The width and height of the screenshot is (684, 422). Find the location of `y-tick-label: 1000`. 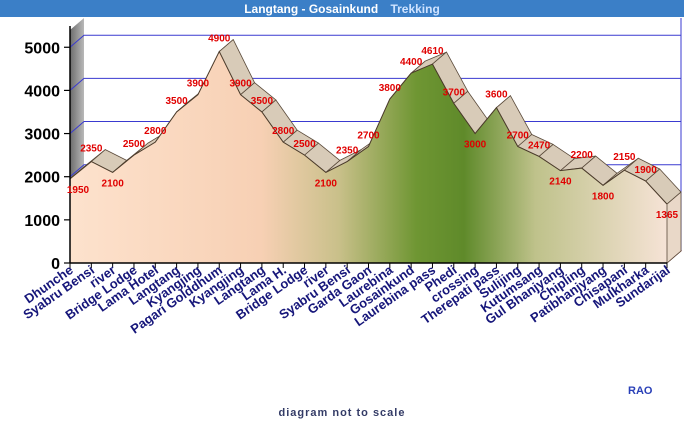

y-tick-label: 1000 is located at coordinates (42, 221).